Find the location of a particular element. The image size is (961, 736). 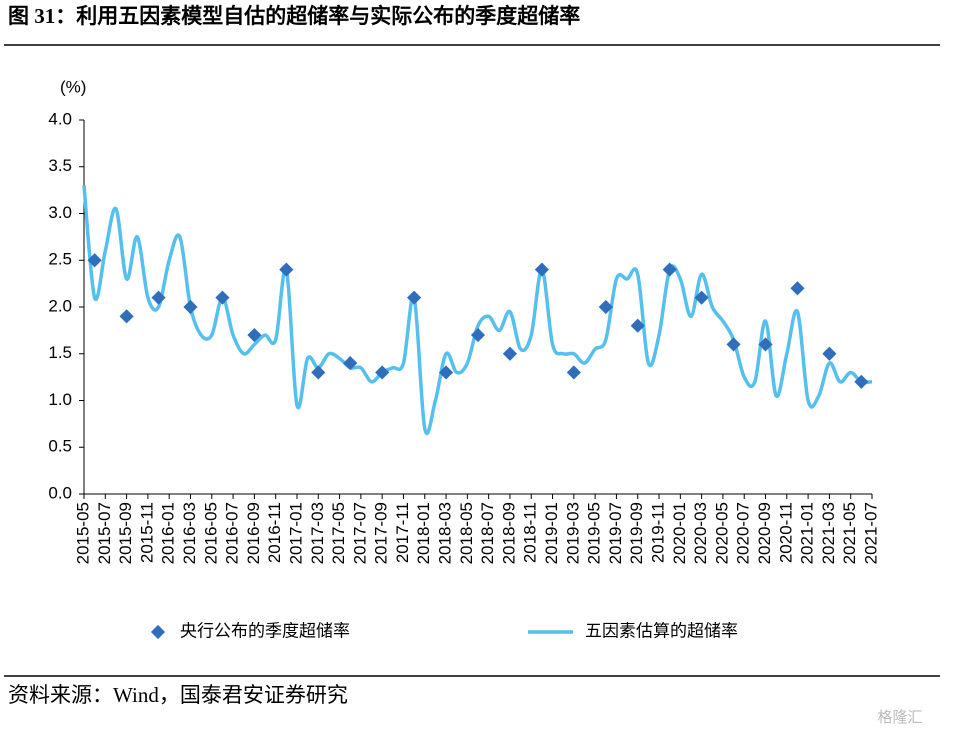

y-tick-label: 4.0 is located at coordinates (60, 118).